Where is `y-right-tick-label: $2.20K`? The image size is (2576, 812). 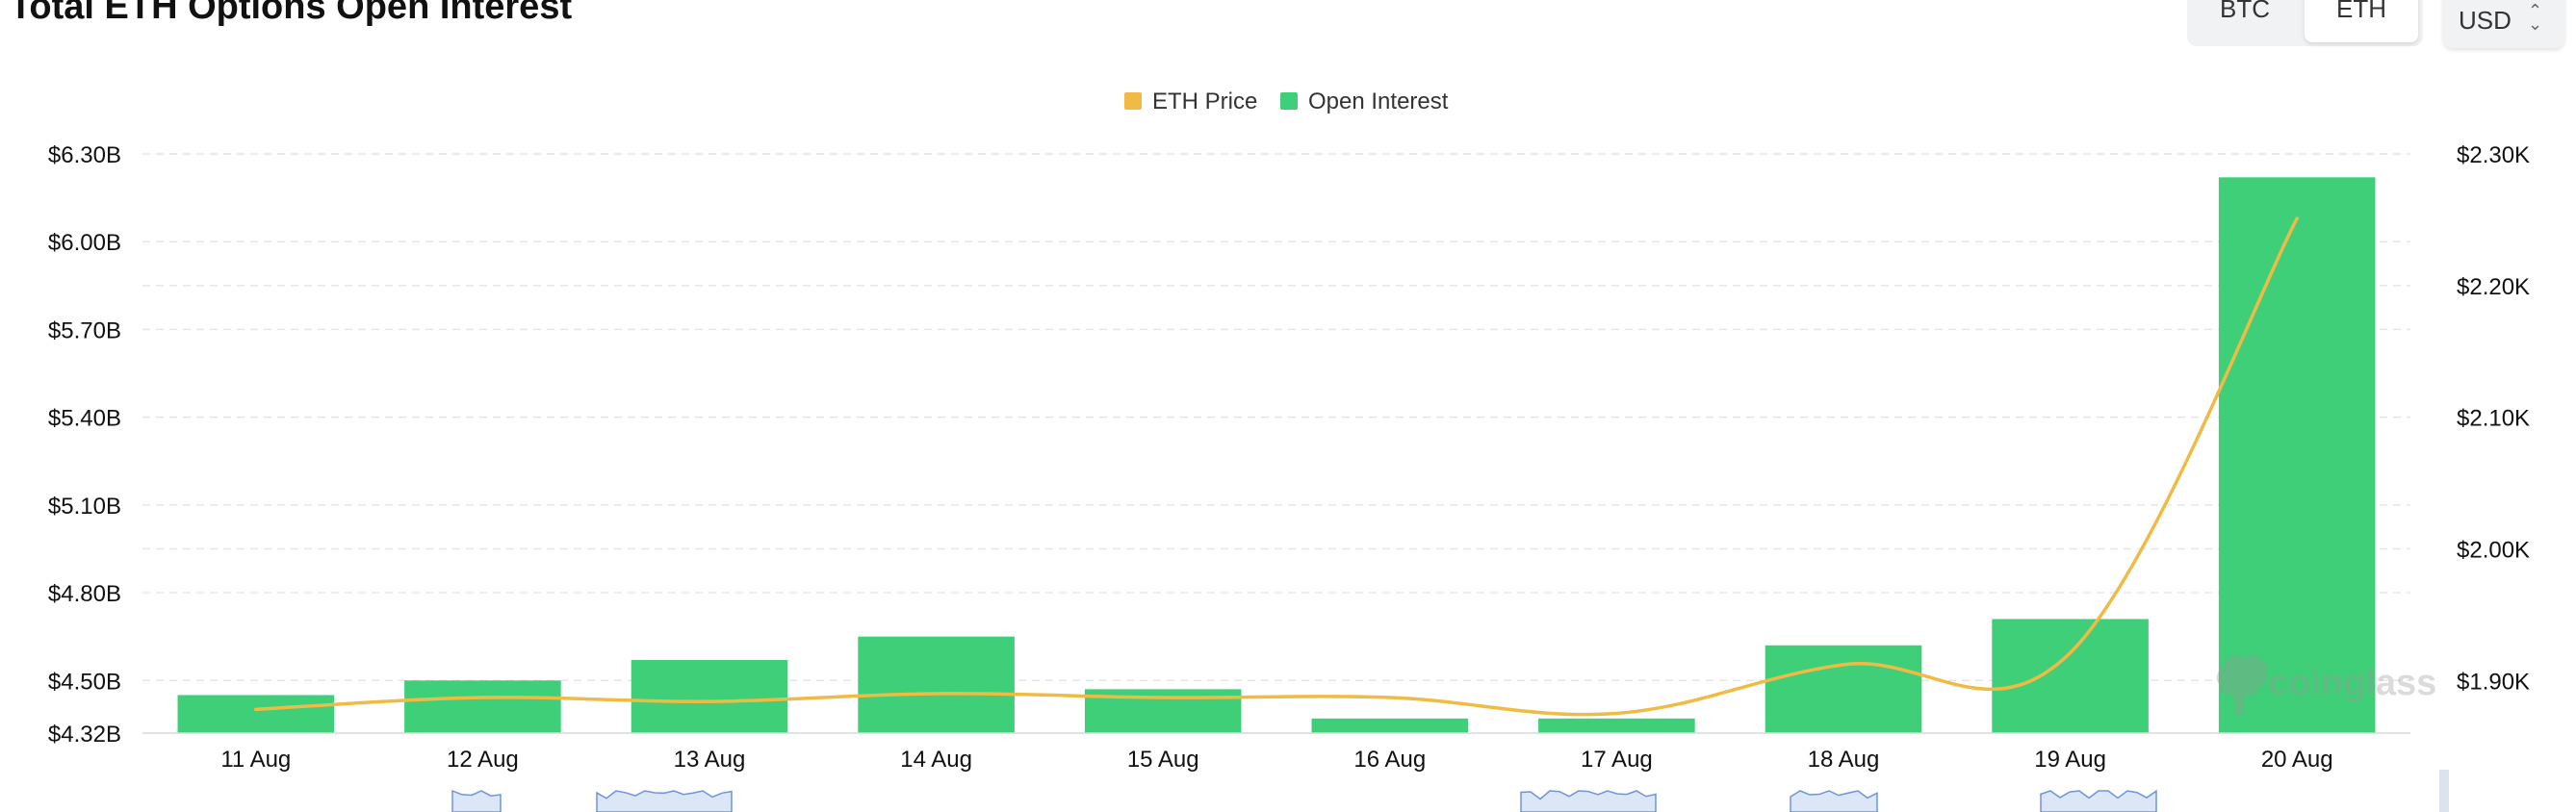
y-right-tick-label: $2.20K is located at coordinates (2493, 287).